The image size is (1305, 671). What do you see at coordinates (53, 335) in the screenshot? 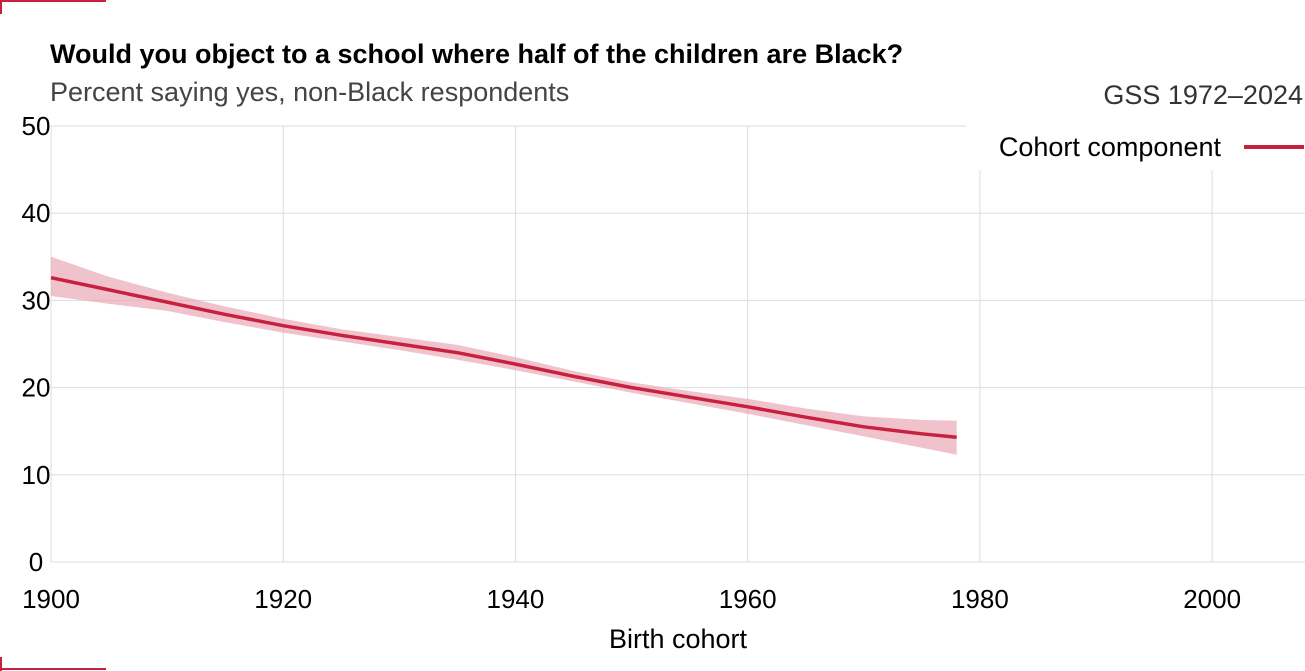
I see `corner-marks` at bounding box center [53, 335].